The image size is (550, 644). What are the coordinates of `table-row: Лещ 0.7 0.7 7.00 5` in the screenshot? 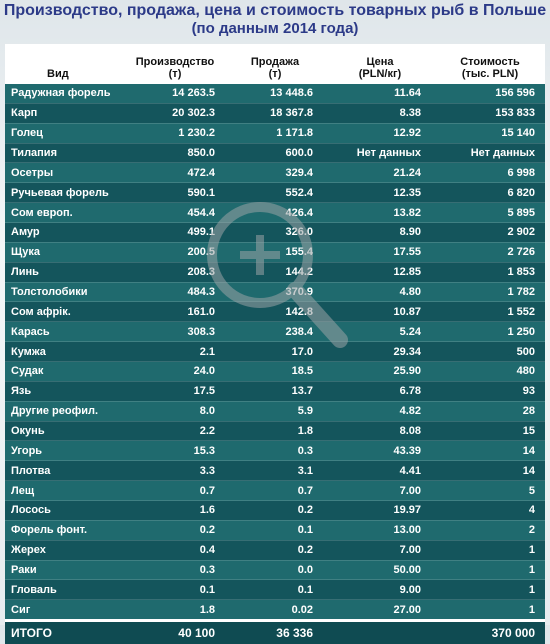 It's located at (275, 491).